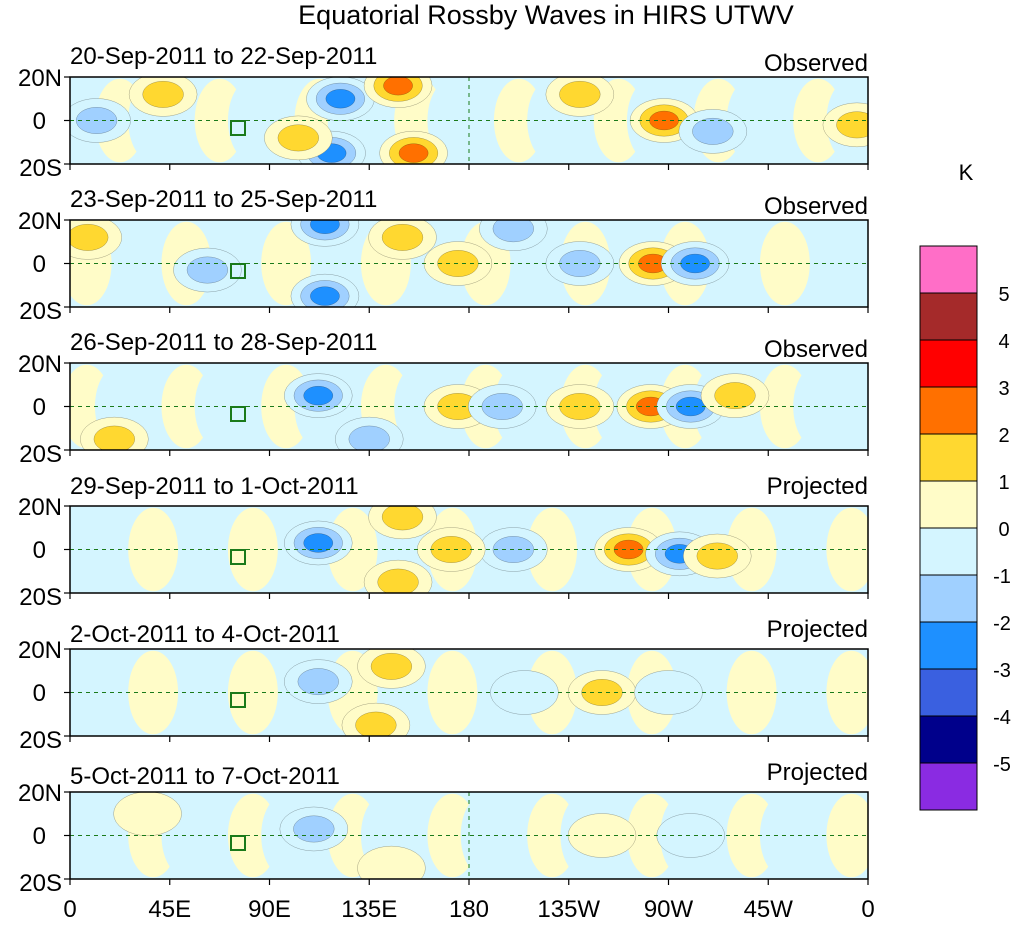 The width and height of the screenshot is (1015, 929). Describe the element at coordinates (1003, 295) in the screenshot. I see `colorbar-level-label: 5` at that location.